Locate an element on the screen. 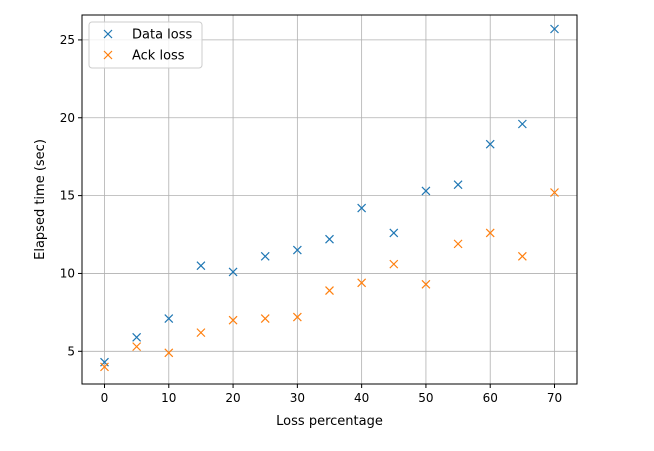  x-axis-label: Loss percentage is located at coordinates (329, 421).